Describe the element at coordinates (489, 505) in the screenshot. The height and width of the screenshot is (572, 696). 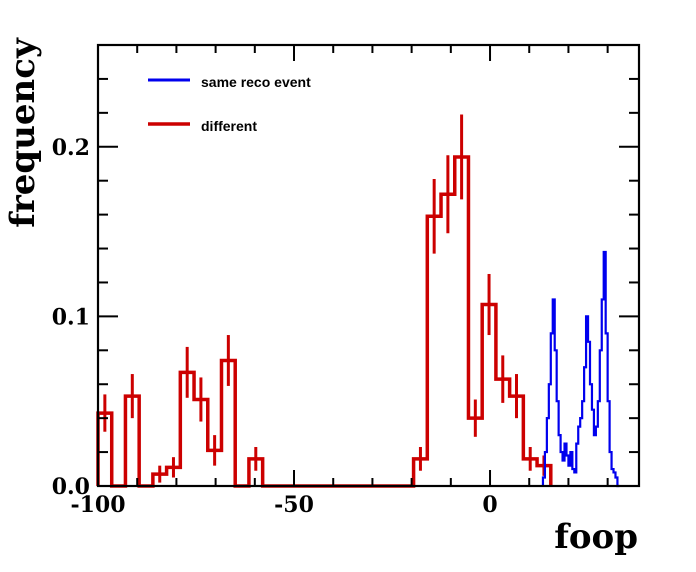
I see `x-tick-label: 0` at that location.